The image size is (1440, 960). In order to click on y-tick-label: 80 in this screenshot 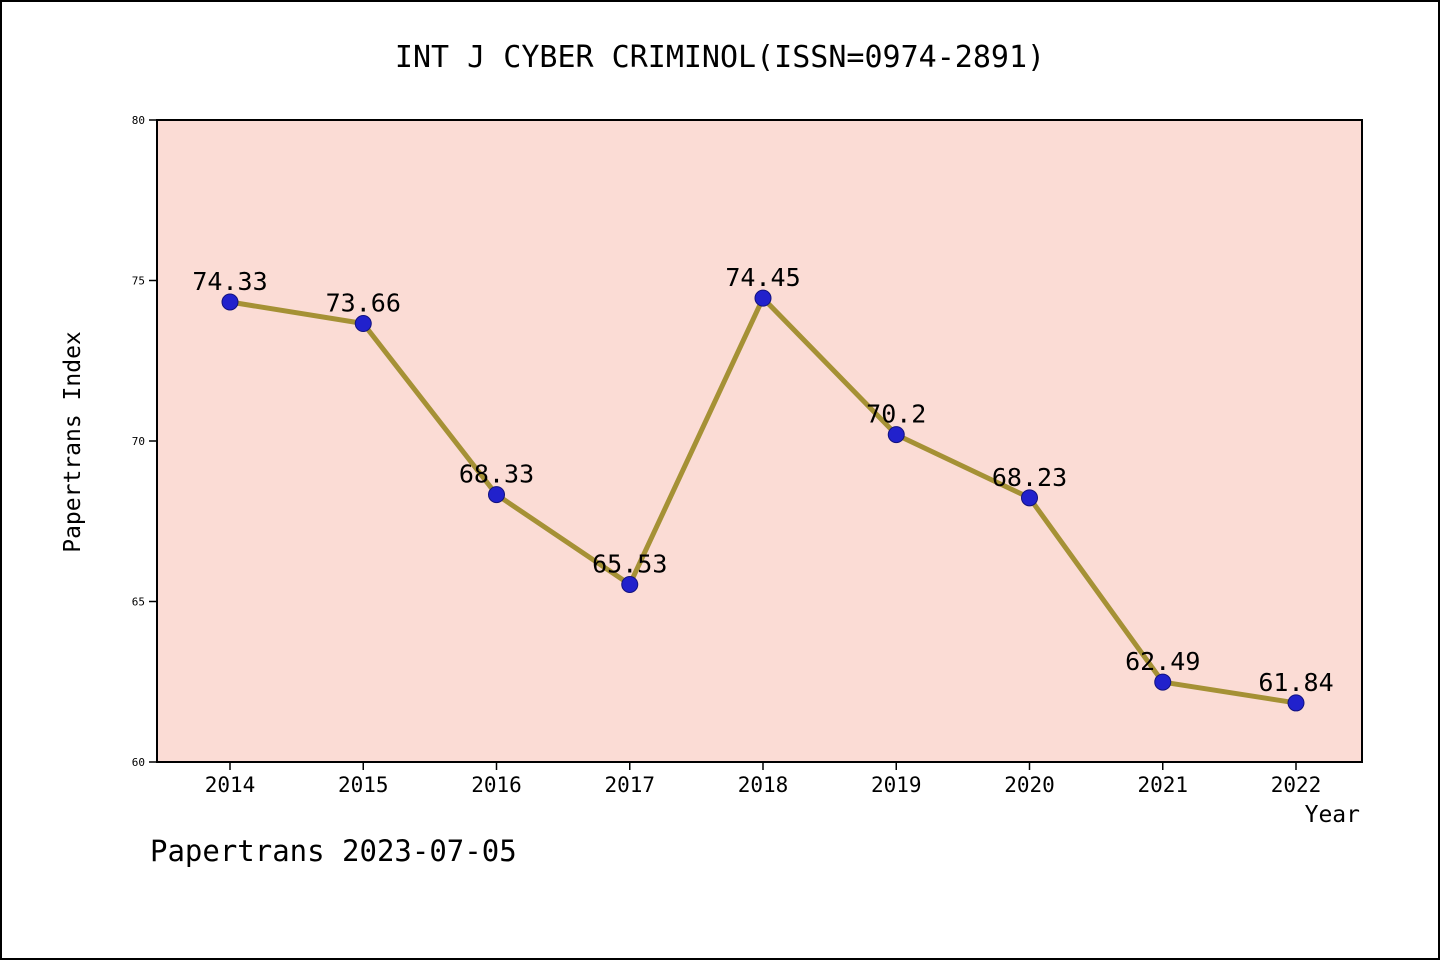, I will do `click(138, 120)`.